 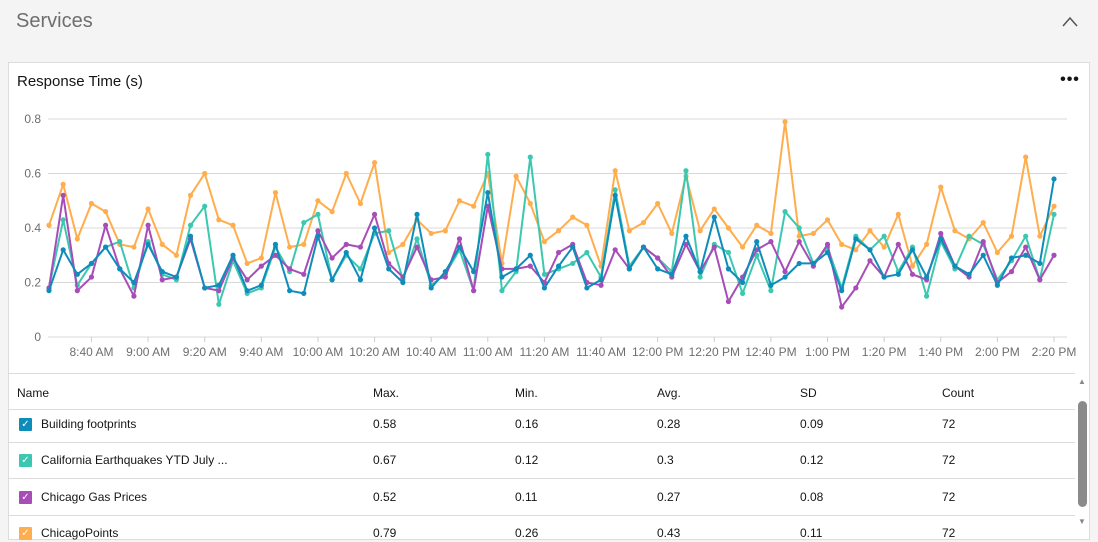 I want to click on header-sd: SD, so click(x=808, y=393).